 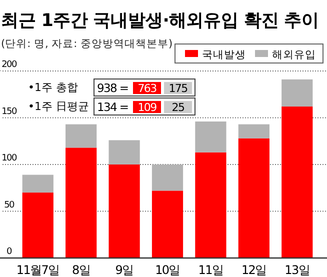 I want to click on y-tick-label: 50, so click(x=9, y=205).